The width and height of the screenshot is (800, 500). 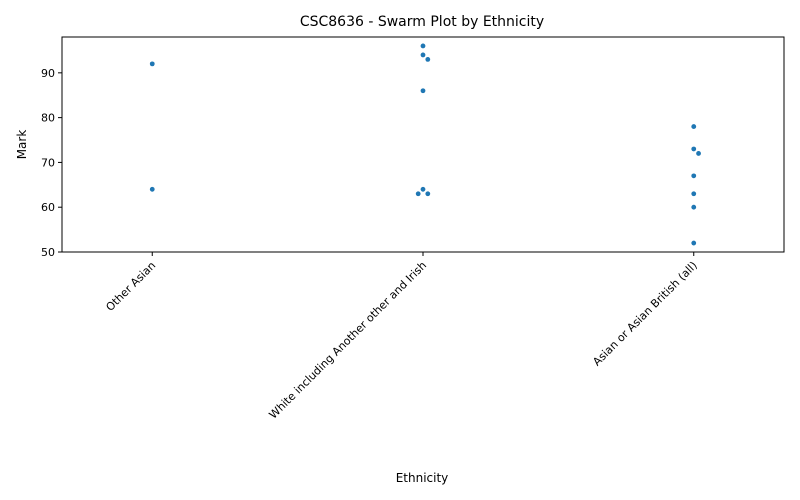 What do you see at coordinates (422, 22) in the screenshot?
I see `chart-title: CSC8636 - Swarm Plot by Ethnicity` at bounding box center [422, 22].